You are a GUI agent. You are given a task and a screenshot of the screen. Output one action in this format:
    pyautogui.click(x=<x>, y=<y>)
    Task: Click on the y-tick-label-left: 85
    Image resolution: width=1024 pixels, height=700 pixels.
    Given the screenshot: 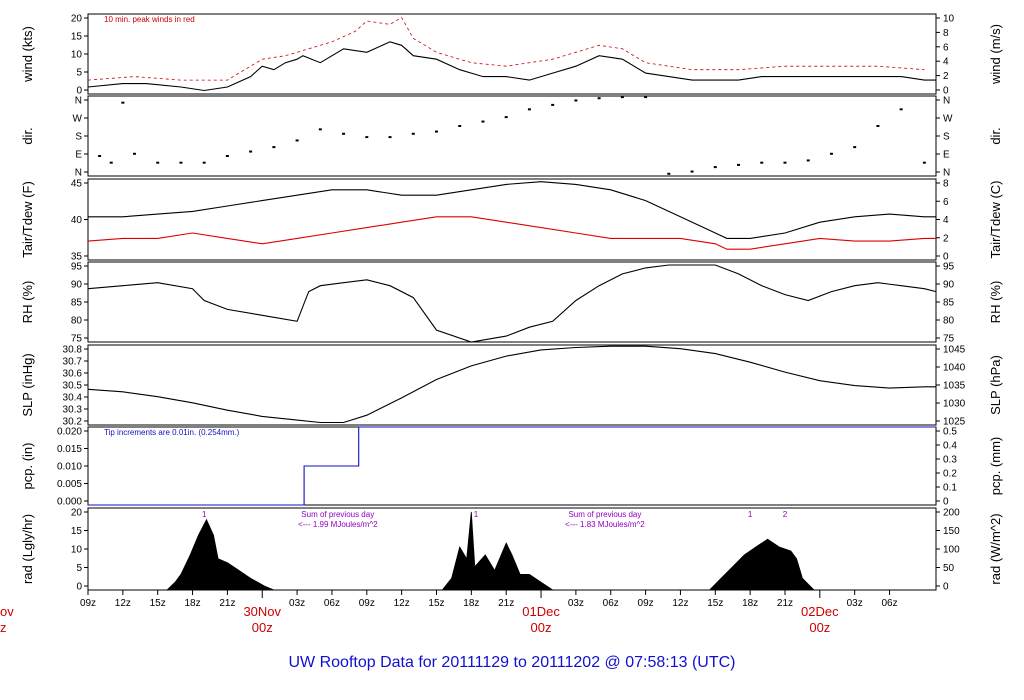 What is the action you would take?
    pyautogui.click(x=77, y=303)
    